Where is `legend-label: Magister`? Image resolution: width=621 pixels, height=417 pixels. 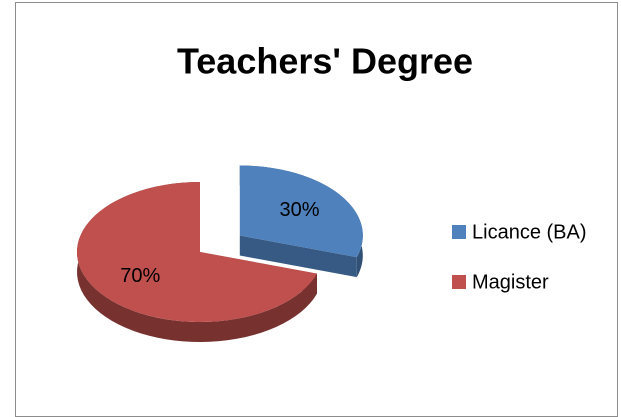
legend-label: Magister is located at coordinates (510, 282).